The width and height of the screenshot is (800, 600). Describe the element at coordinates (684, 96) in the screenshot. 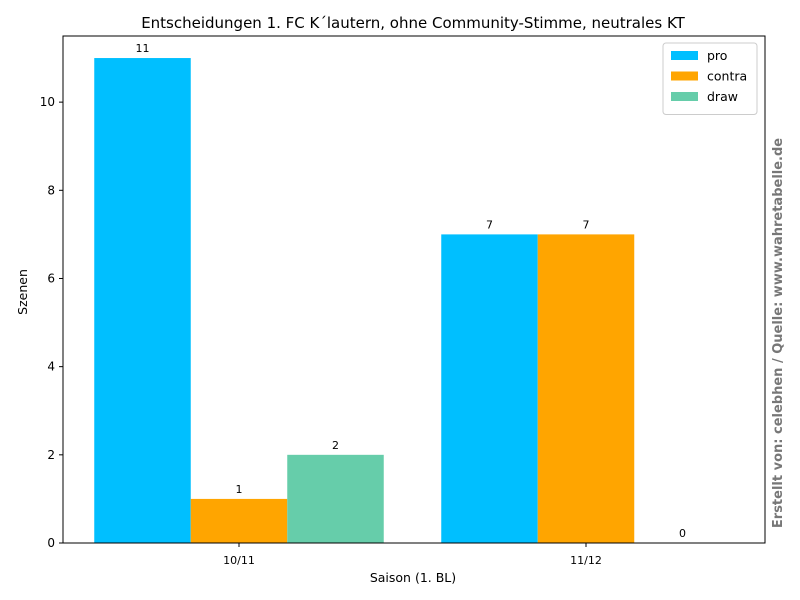

I see `legend-swatch-draw` at that location.